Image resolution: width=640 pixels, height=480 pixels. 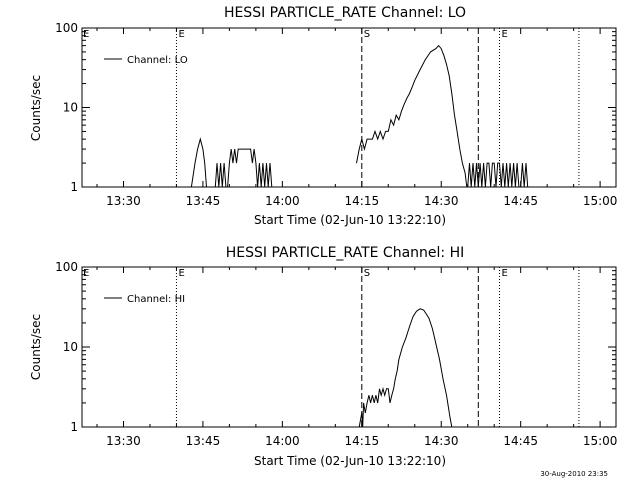 I want to click on legend: Channel: HI, so click(x=144, y=299).